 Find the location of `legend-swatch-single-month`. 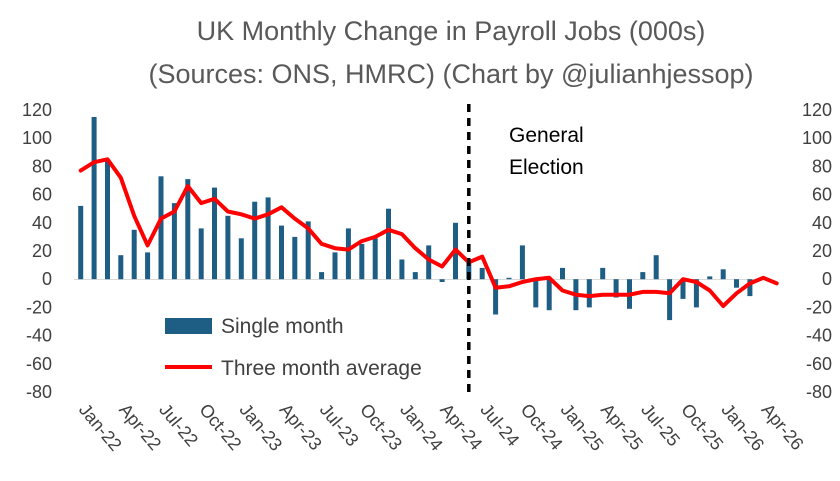

legend-swatch-single-month is located at coordinates (188, 326).